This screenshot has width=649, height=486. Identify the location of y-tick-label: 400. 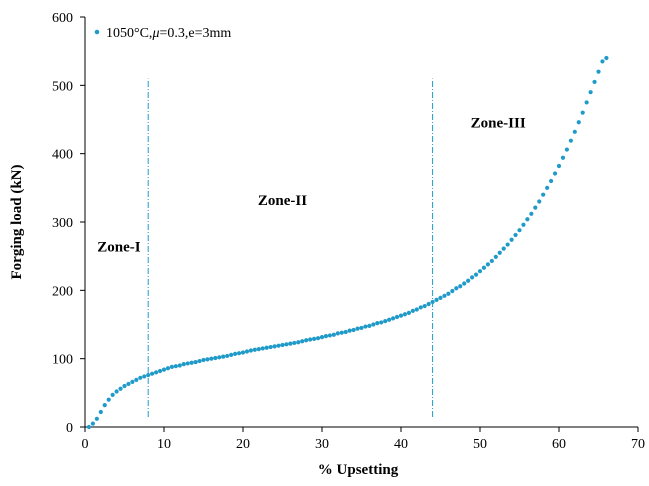
(62, 155).